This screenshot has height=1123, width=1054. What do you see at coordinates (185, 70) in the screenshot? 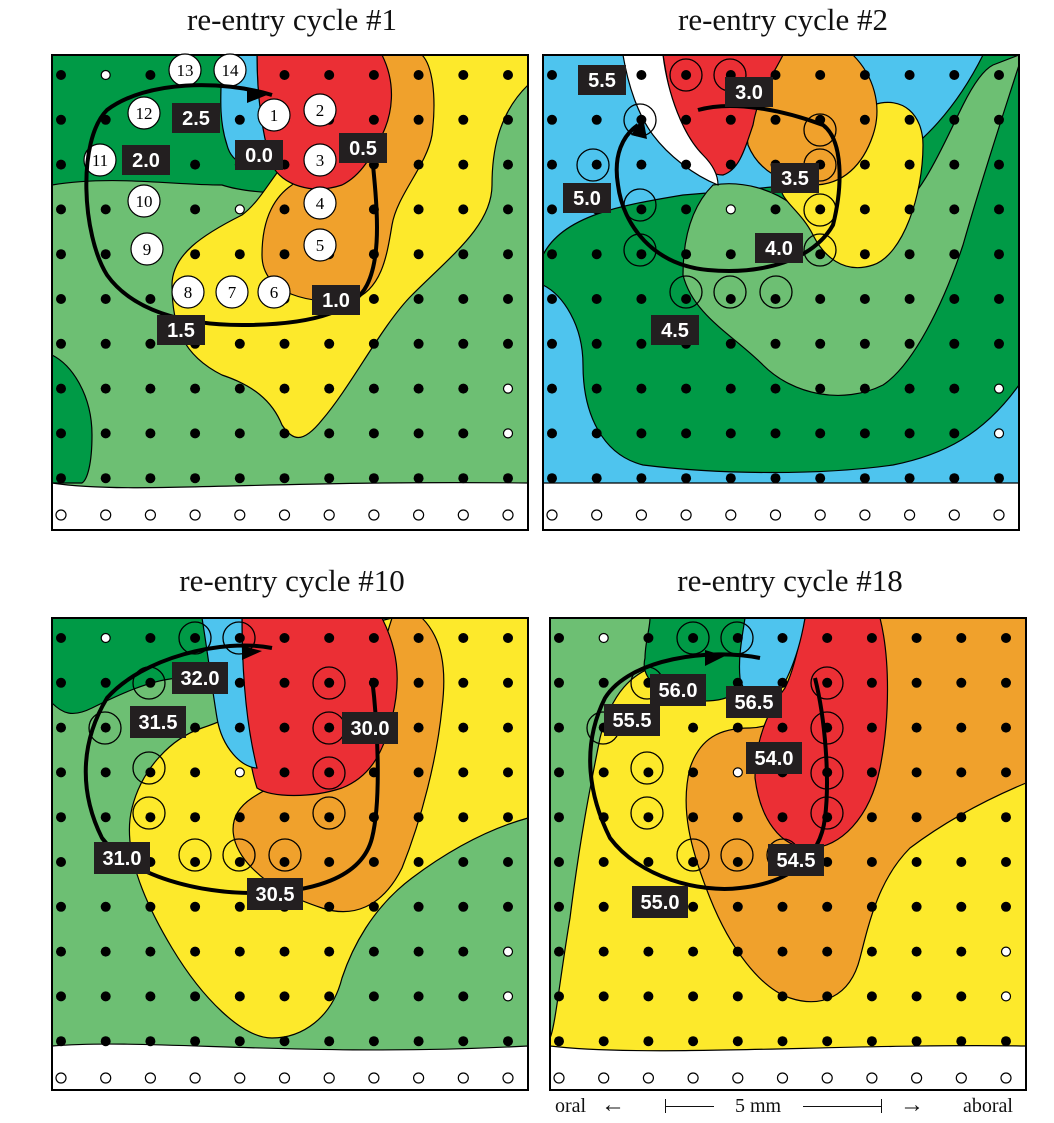
I see `sequence-number: 13` at bounding box center [185, 70].